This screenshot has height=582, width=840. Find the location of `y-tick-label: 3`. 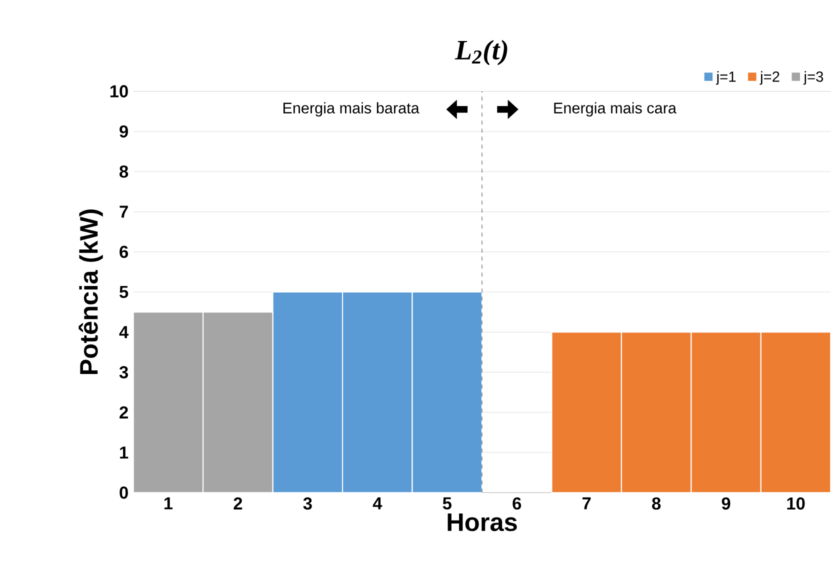

y-tick-label: 3 is located at coordinates (123, 372).